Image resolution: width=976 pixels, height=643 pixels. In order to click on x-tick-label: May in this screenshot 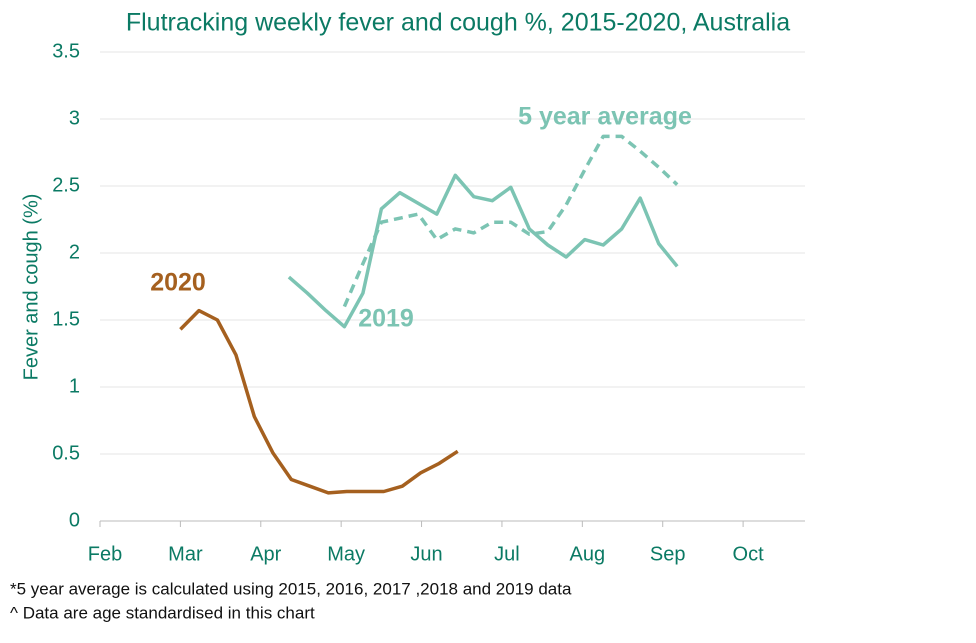, I will do `click(346, 554)`.